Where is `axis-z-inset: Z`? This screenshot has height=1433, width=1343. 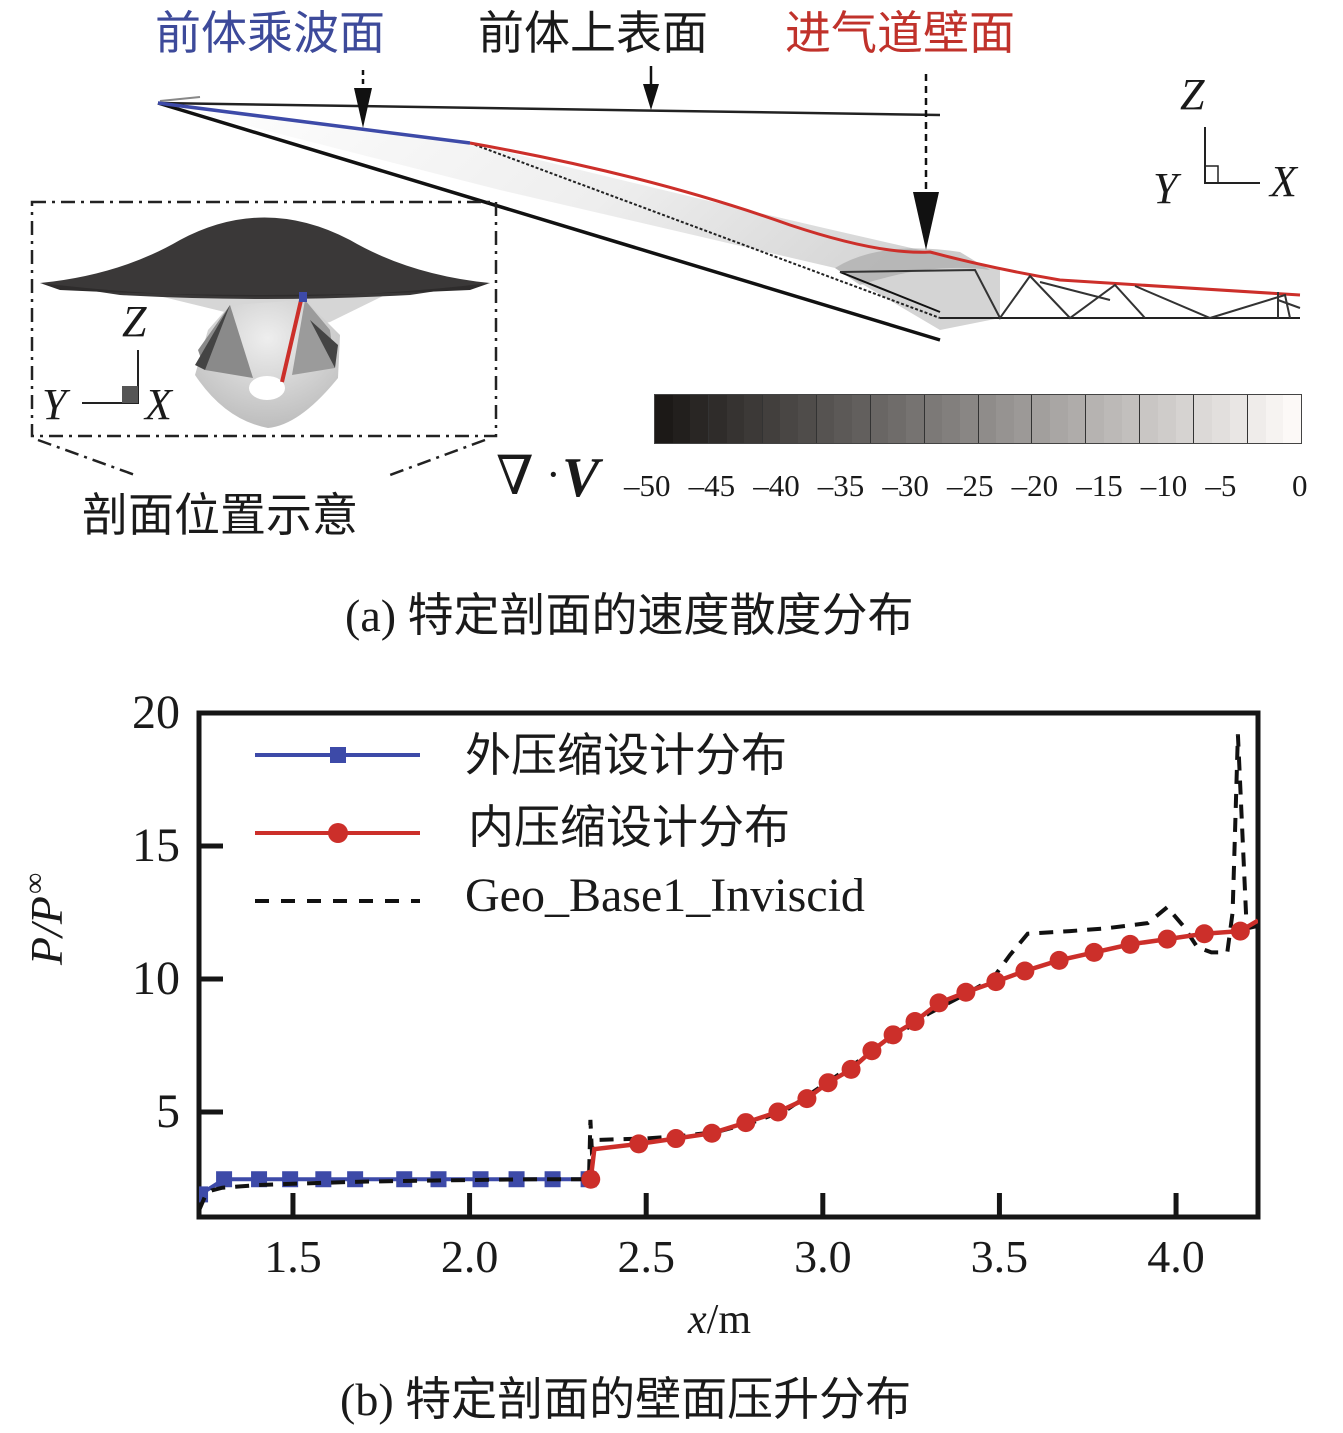 axis-z-inset: Z is located at coordinates (134, 321).